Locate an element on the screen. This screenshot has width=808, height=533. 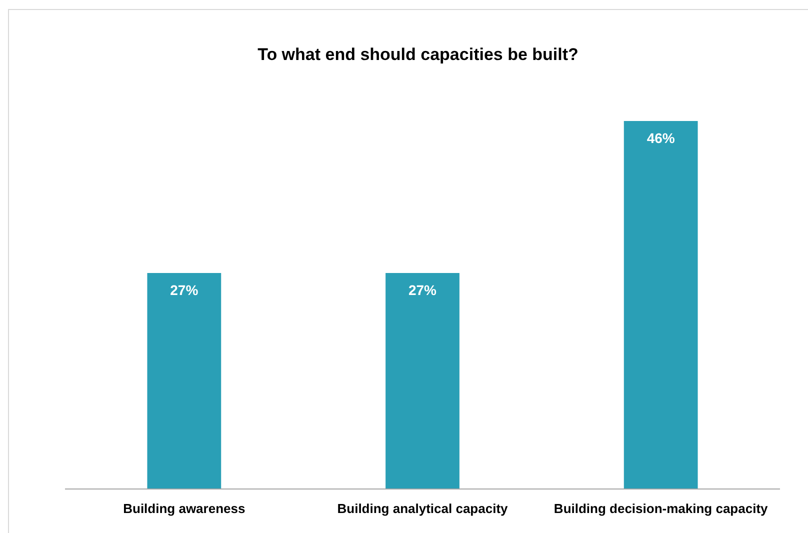
data-label: 46% is located at coordinates (661, 138).